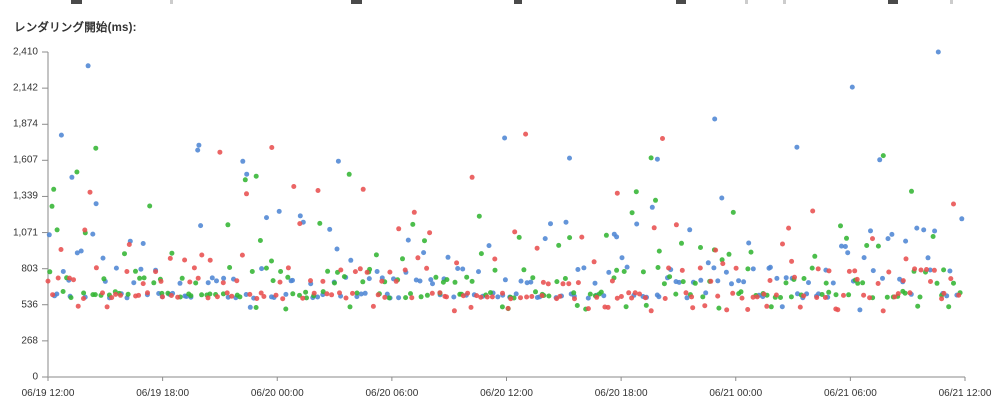  Describe the element at coordinates (48, 393) in the screenshot. I see `x-axis-tick-label: 06/19 12:00` at that location.